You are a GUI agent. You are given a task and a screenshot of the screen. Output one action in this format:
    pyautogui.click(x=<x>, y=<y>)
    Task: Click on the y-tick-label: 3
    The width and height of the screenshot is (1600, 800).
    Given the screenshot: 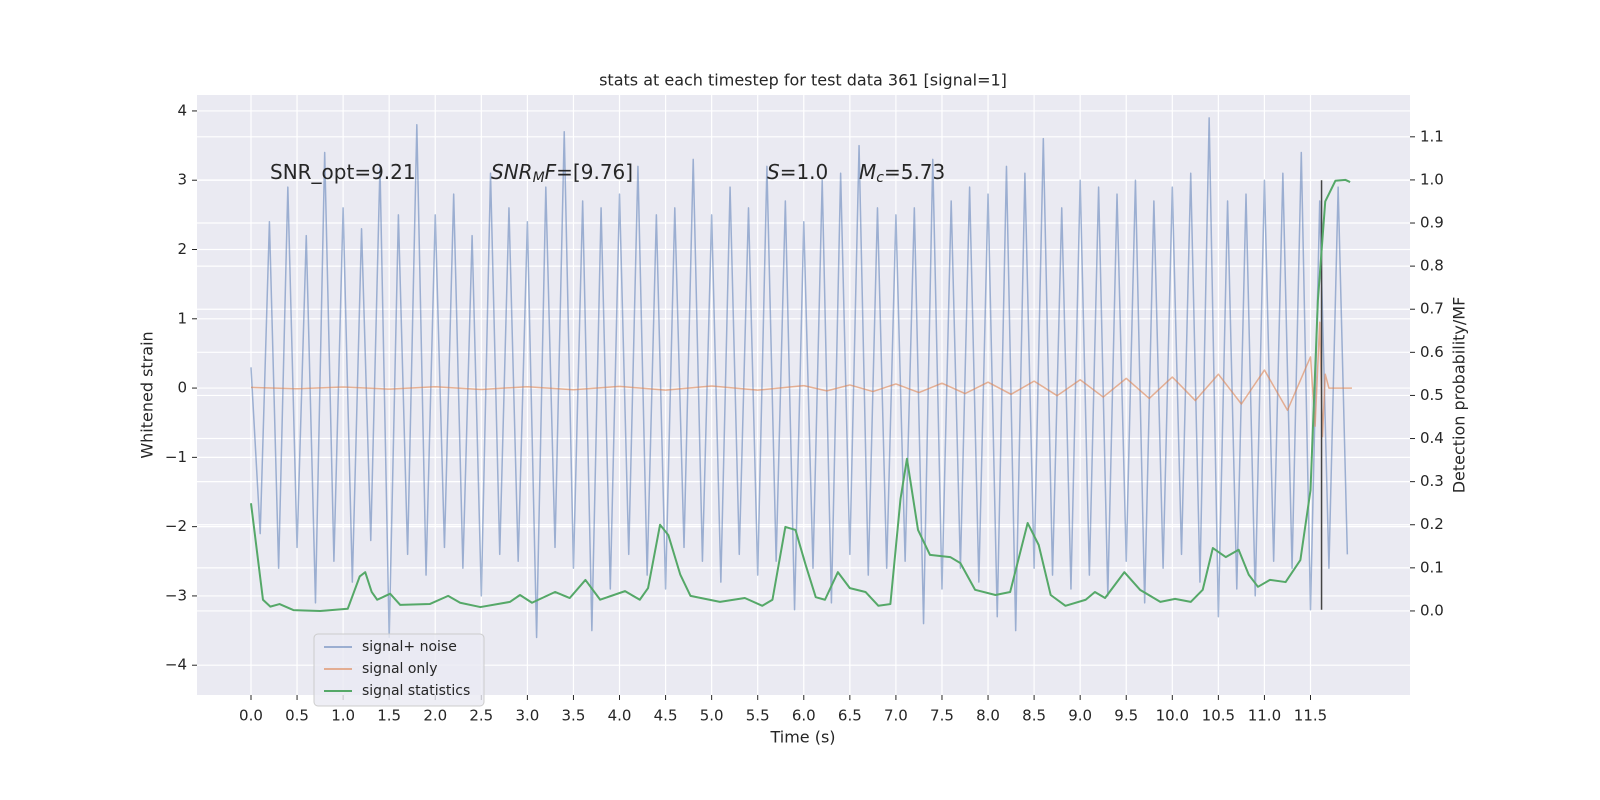 What is the action you would take?
    pyautogui.click(x=182, y=180)
    